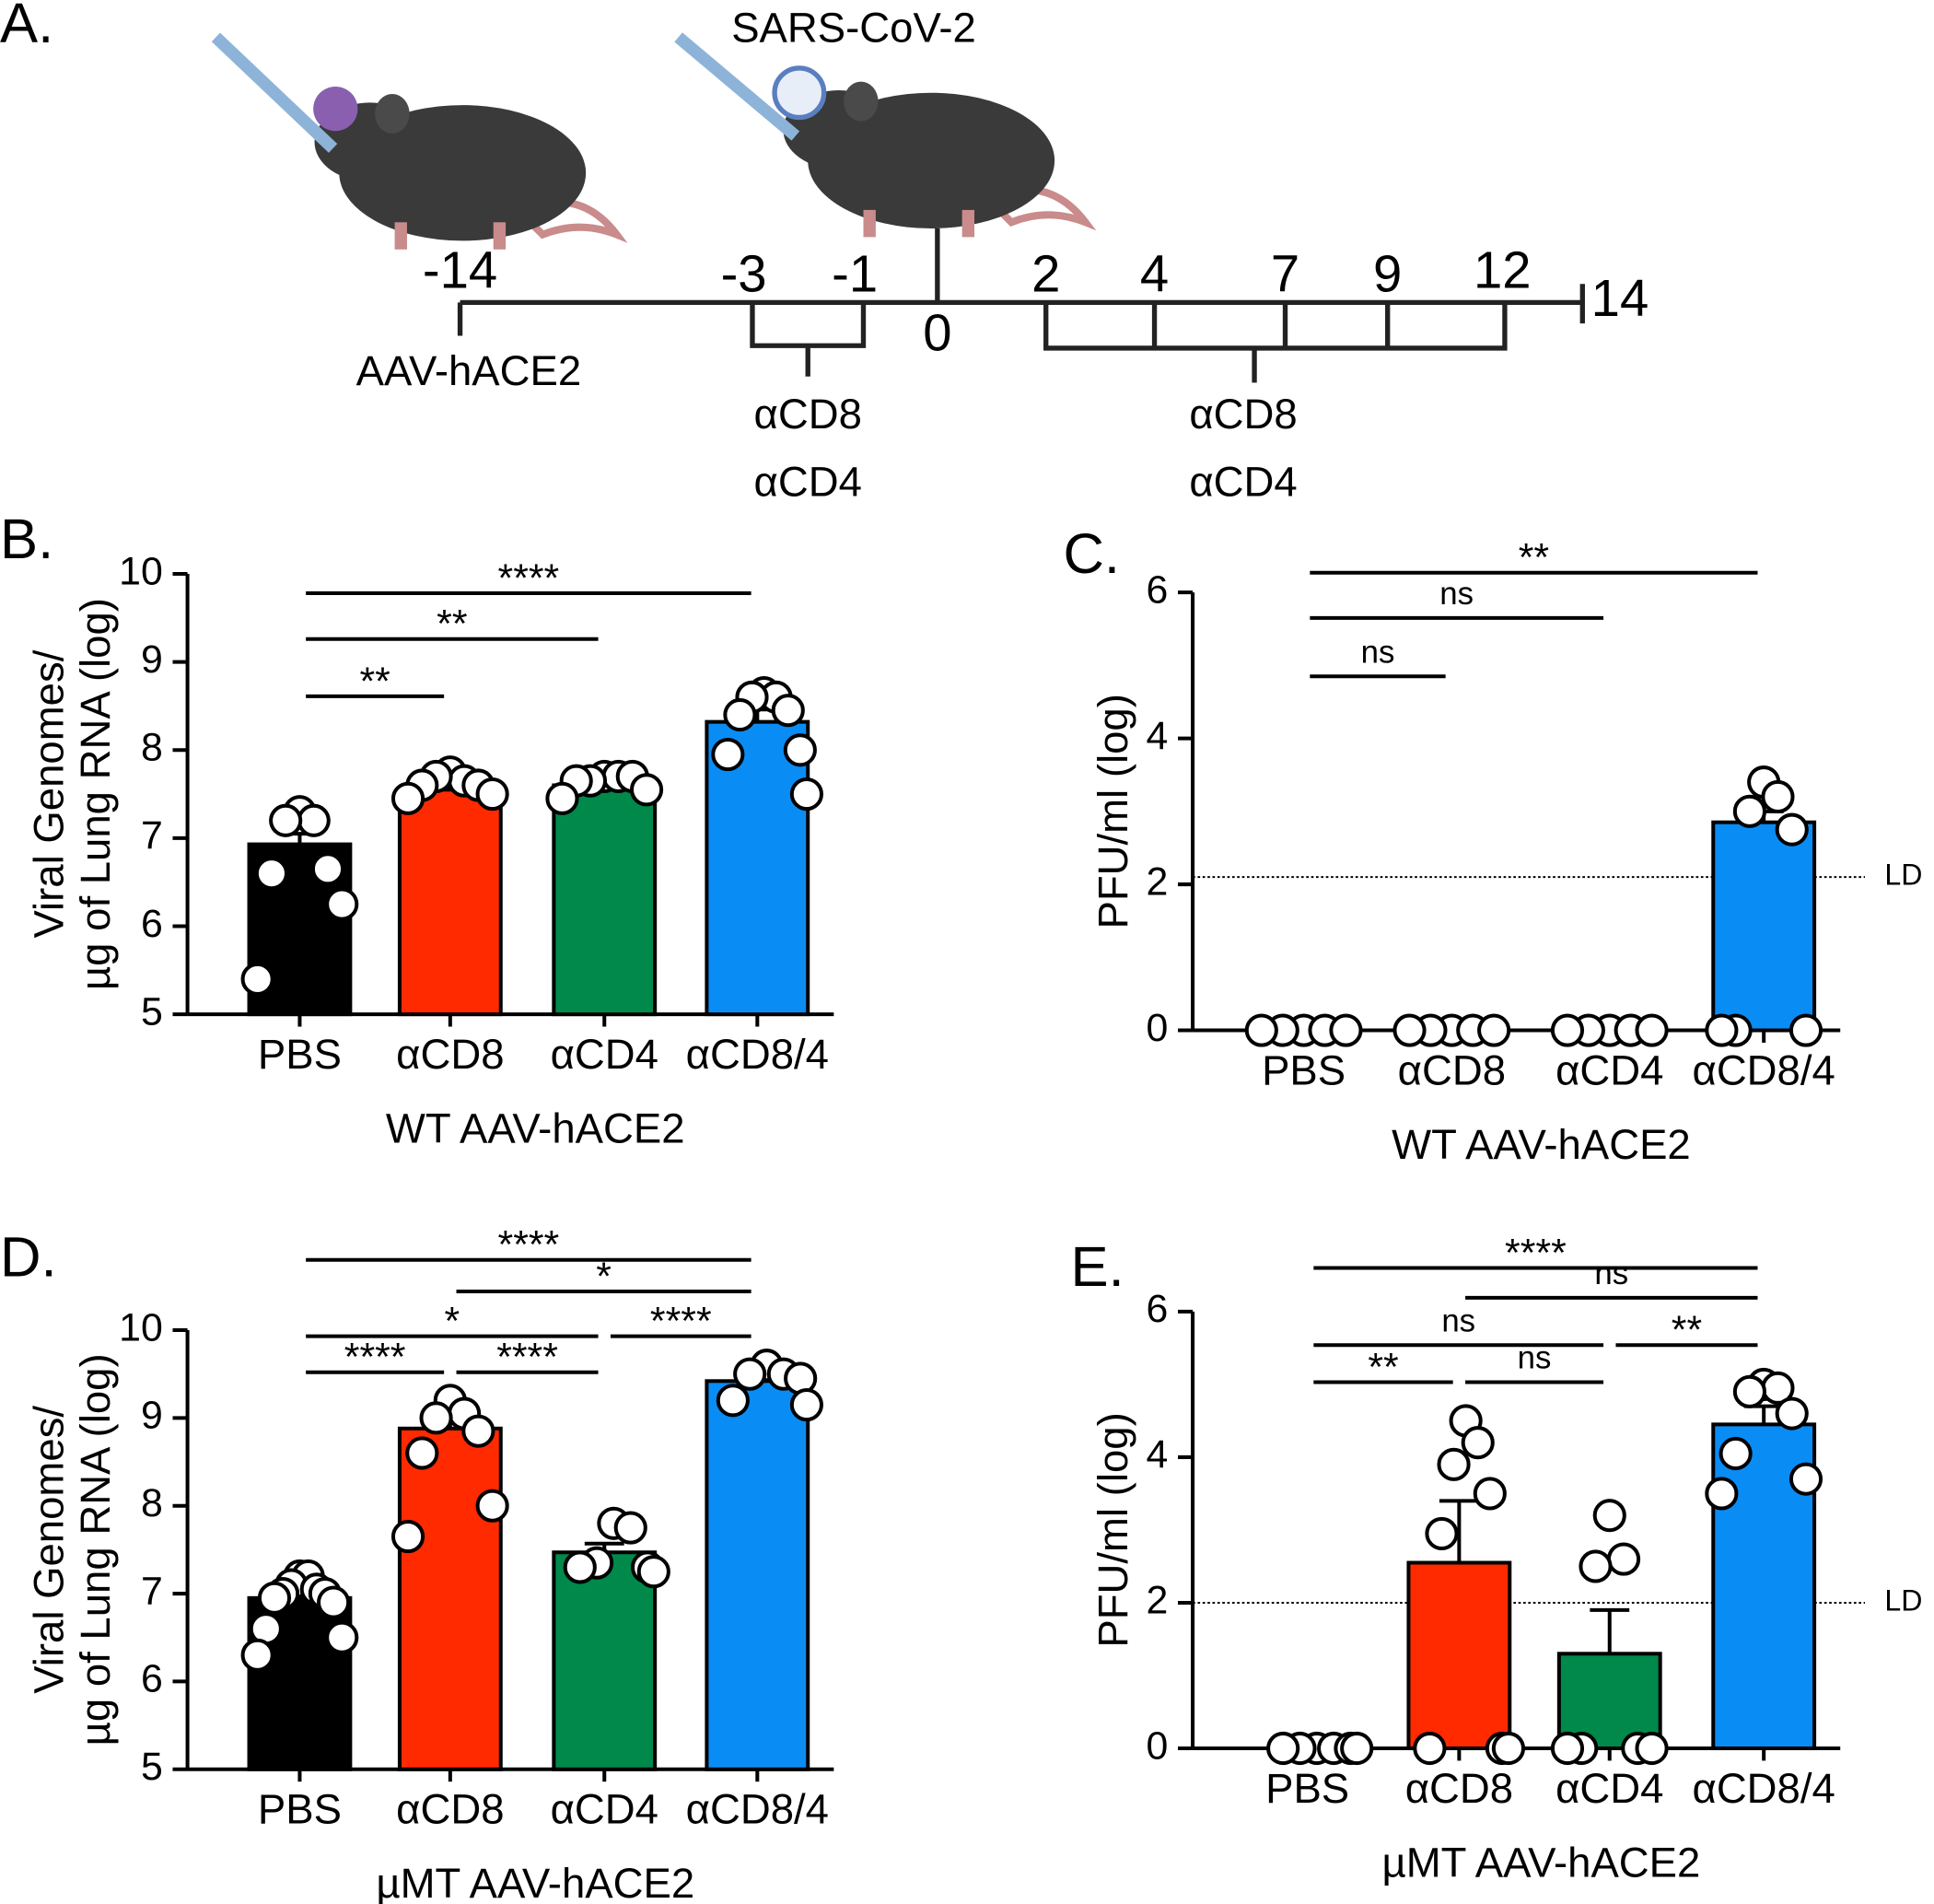  Describe the element at coordinates (1091, 554) in the screenshot. I see `panel-label: C.` at that location.